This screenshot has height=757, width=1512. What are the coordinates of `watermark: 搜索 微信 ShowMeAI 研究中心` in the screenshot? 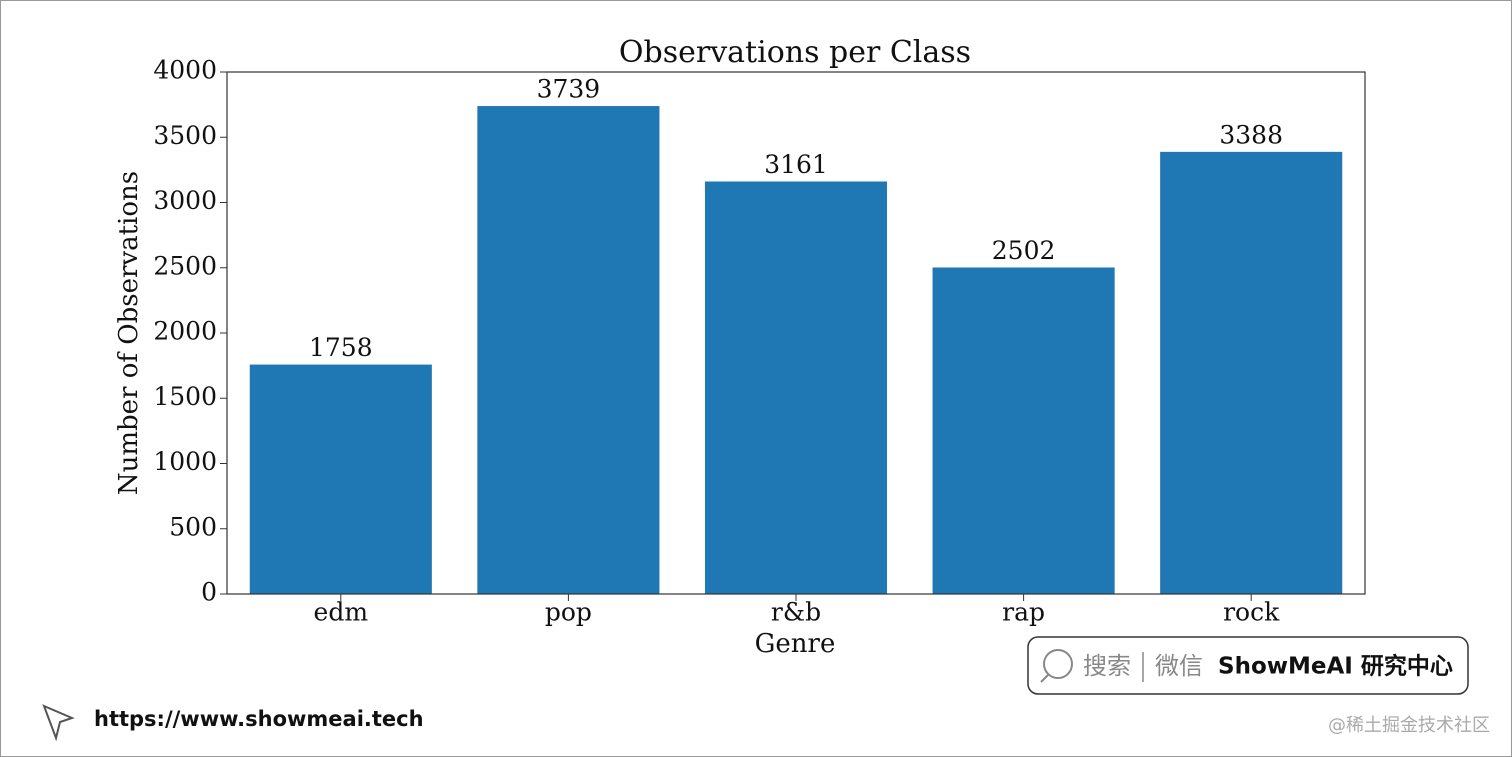 It's located at (1248, 665).